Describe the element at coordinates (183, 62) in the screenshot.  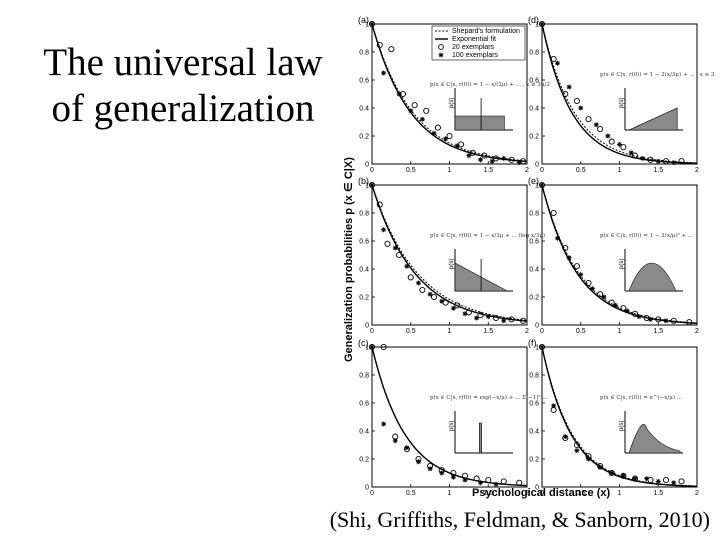
I see `title-line-1: The universal law` at that location.